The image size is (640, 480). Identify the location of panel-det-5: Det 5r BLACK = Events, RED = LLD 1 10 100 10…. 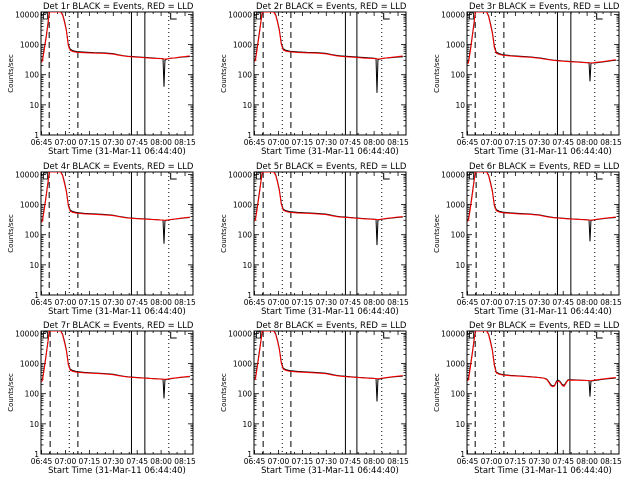
(314, 239).